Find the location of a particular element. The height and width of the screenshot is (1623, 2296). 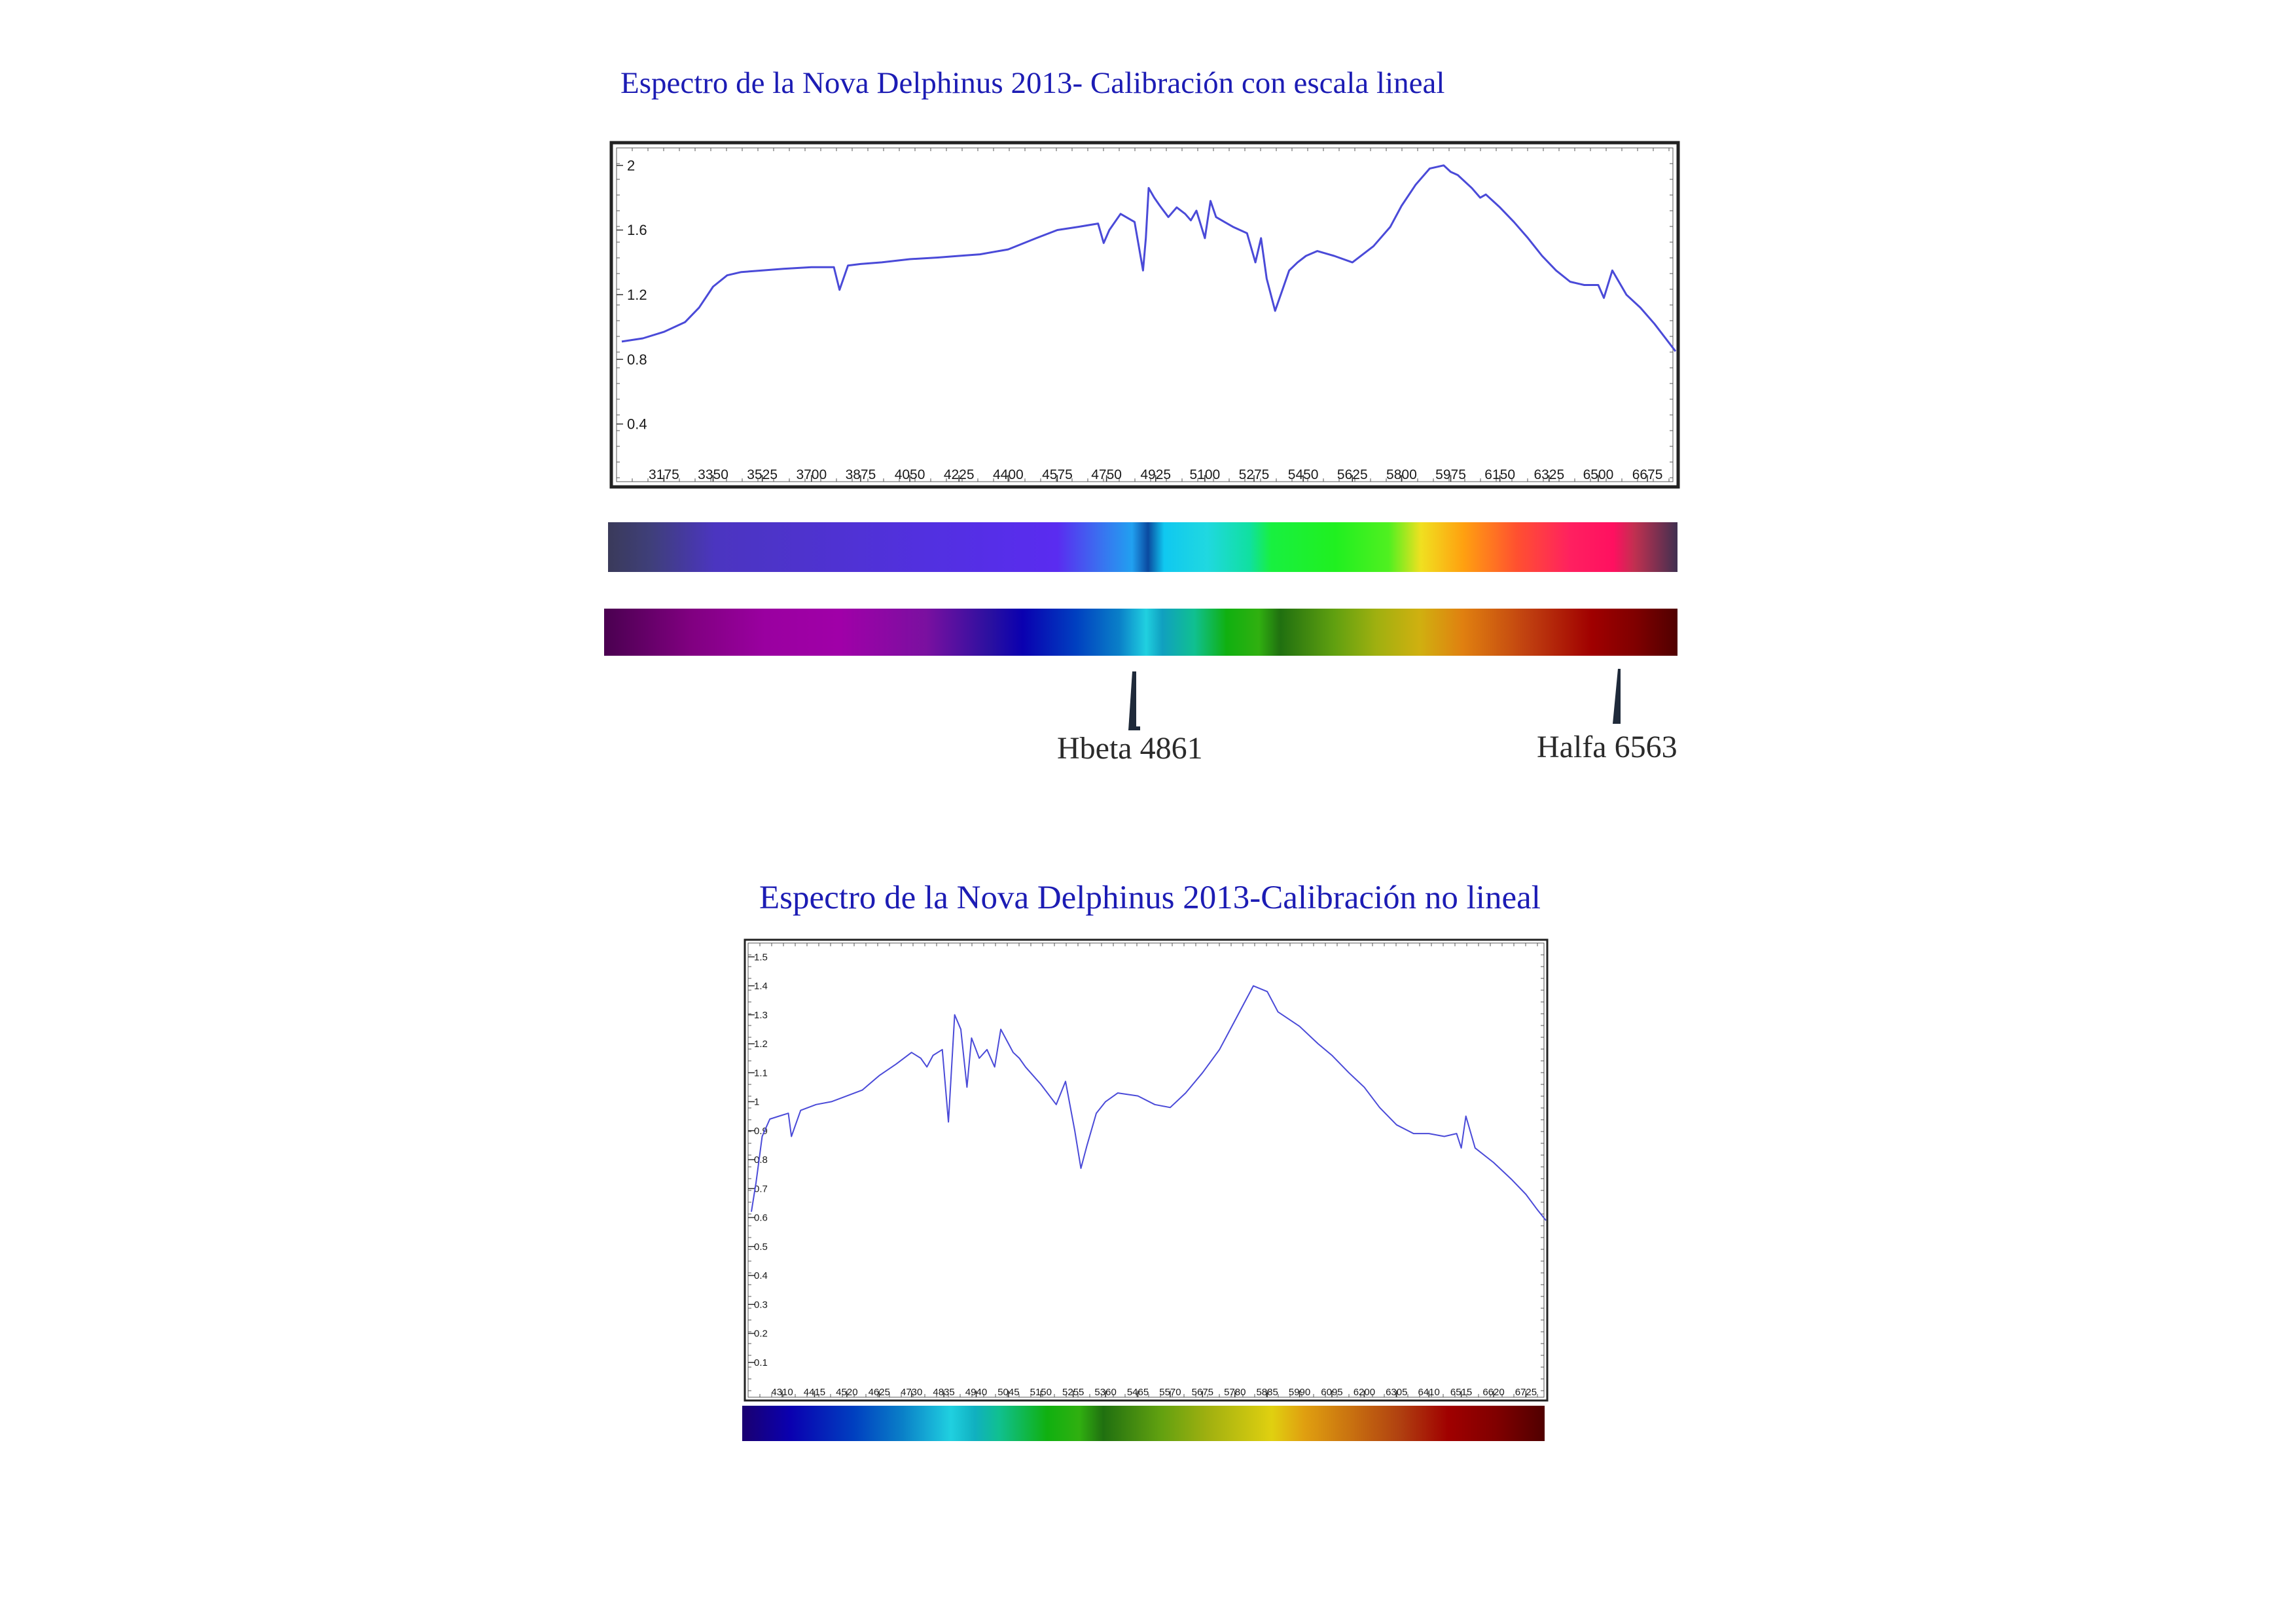

x-tick-label: 6515 is located at coordinates (1461, 1392).